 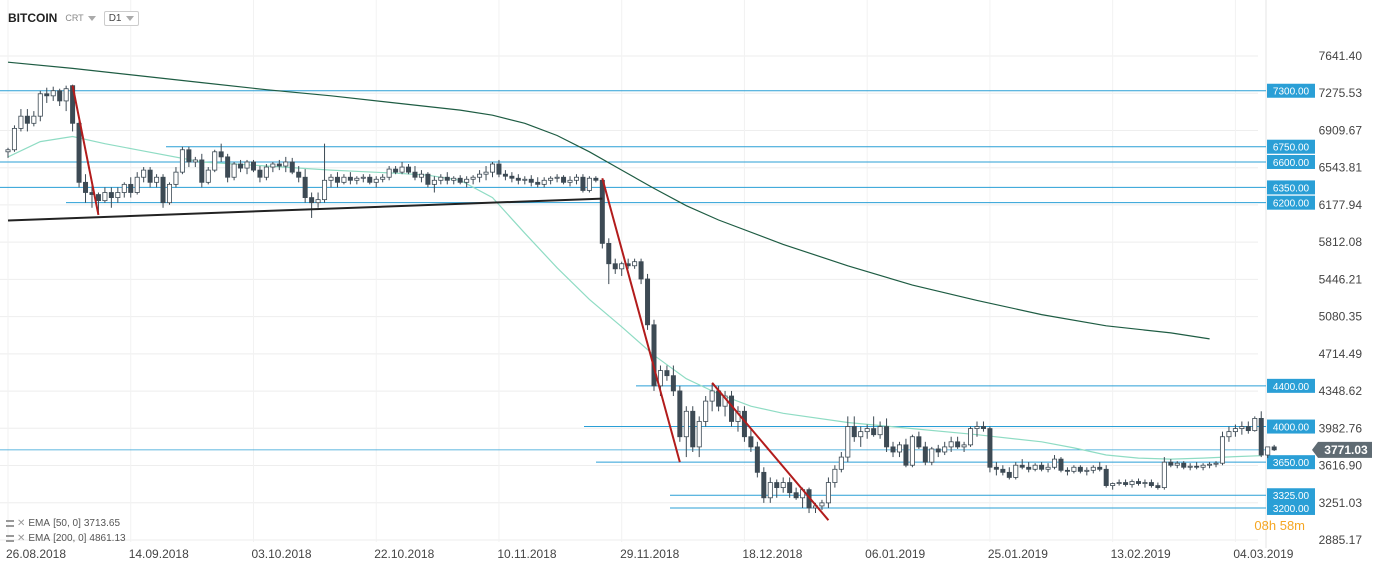 I want to click on indicator-params: [200, 0], so click(x=70, y=538).